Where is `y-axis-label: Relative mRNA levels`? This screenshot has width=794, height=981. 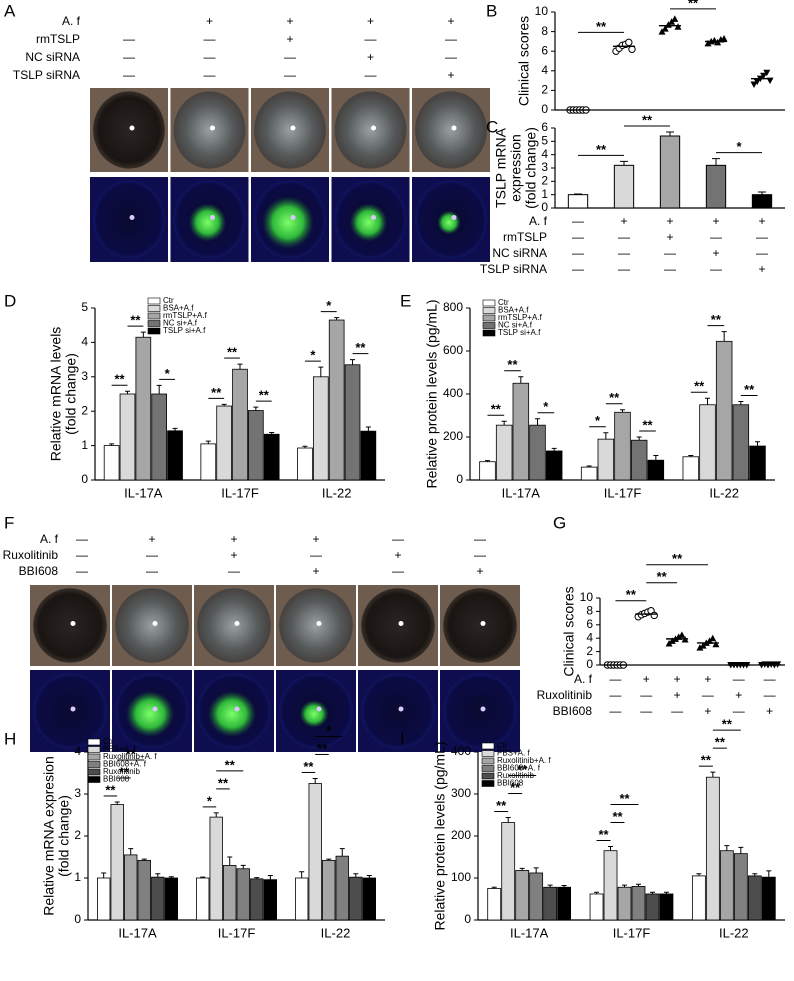 y-axis-label: Relative mRNA levels is located at coordinates (56, 394).